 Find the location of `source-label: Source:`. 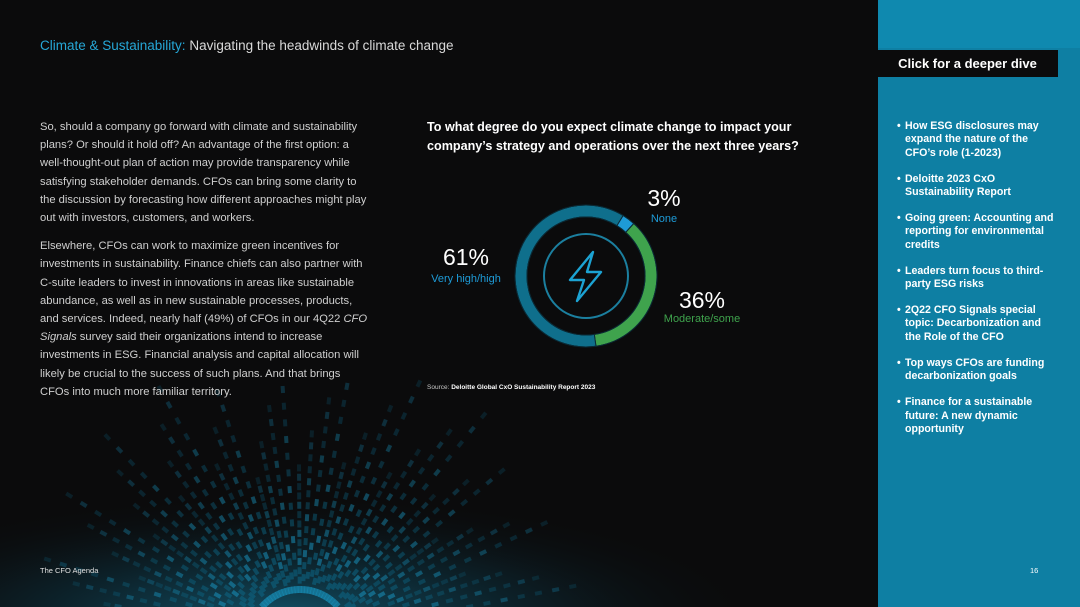

source-label: Source: is located at coordinates (439, 387).